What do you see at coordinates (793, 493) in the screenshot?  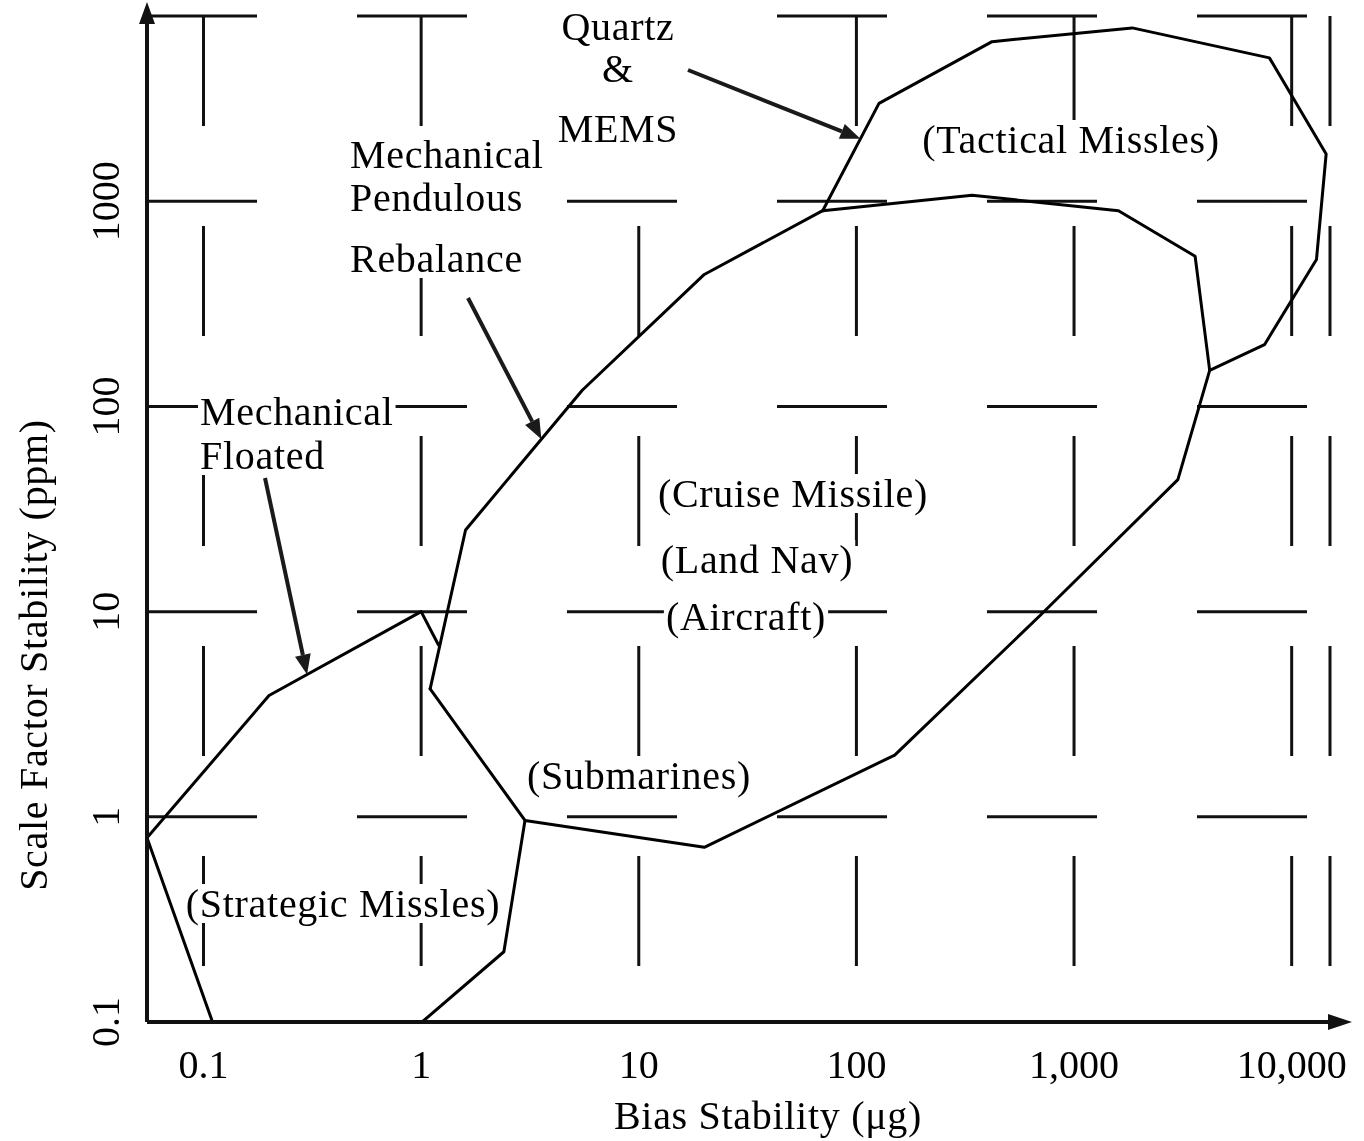 I see `annotation: (Cruise Missile)` at bounding box center [793, 493].